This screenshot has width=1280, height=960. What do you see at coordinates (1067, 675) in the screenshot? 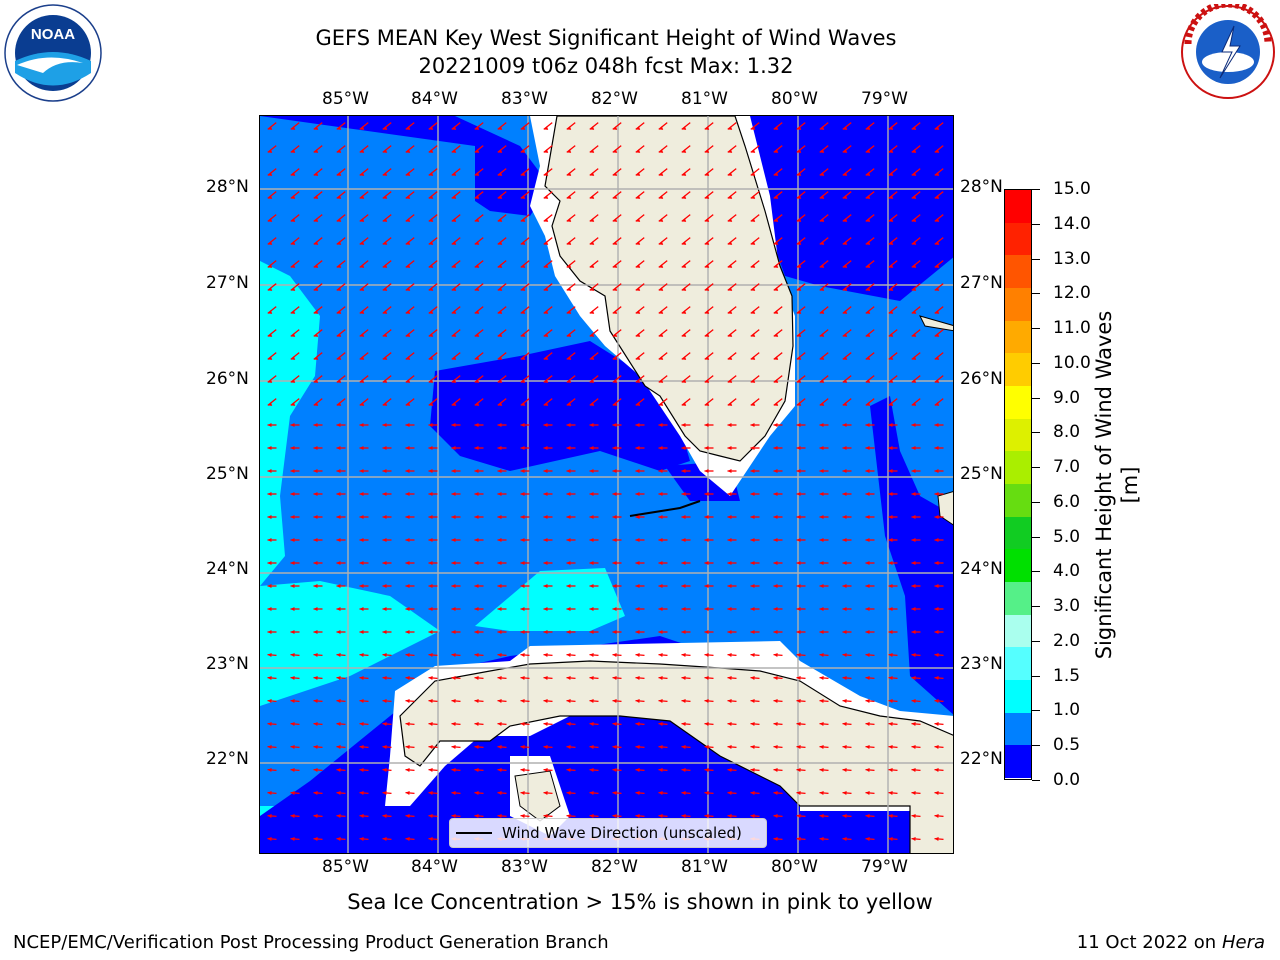
I see `colorbar-tick-label: 1.5` at bounding box center [1067, 675].